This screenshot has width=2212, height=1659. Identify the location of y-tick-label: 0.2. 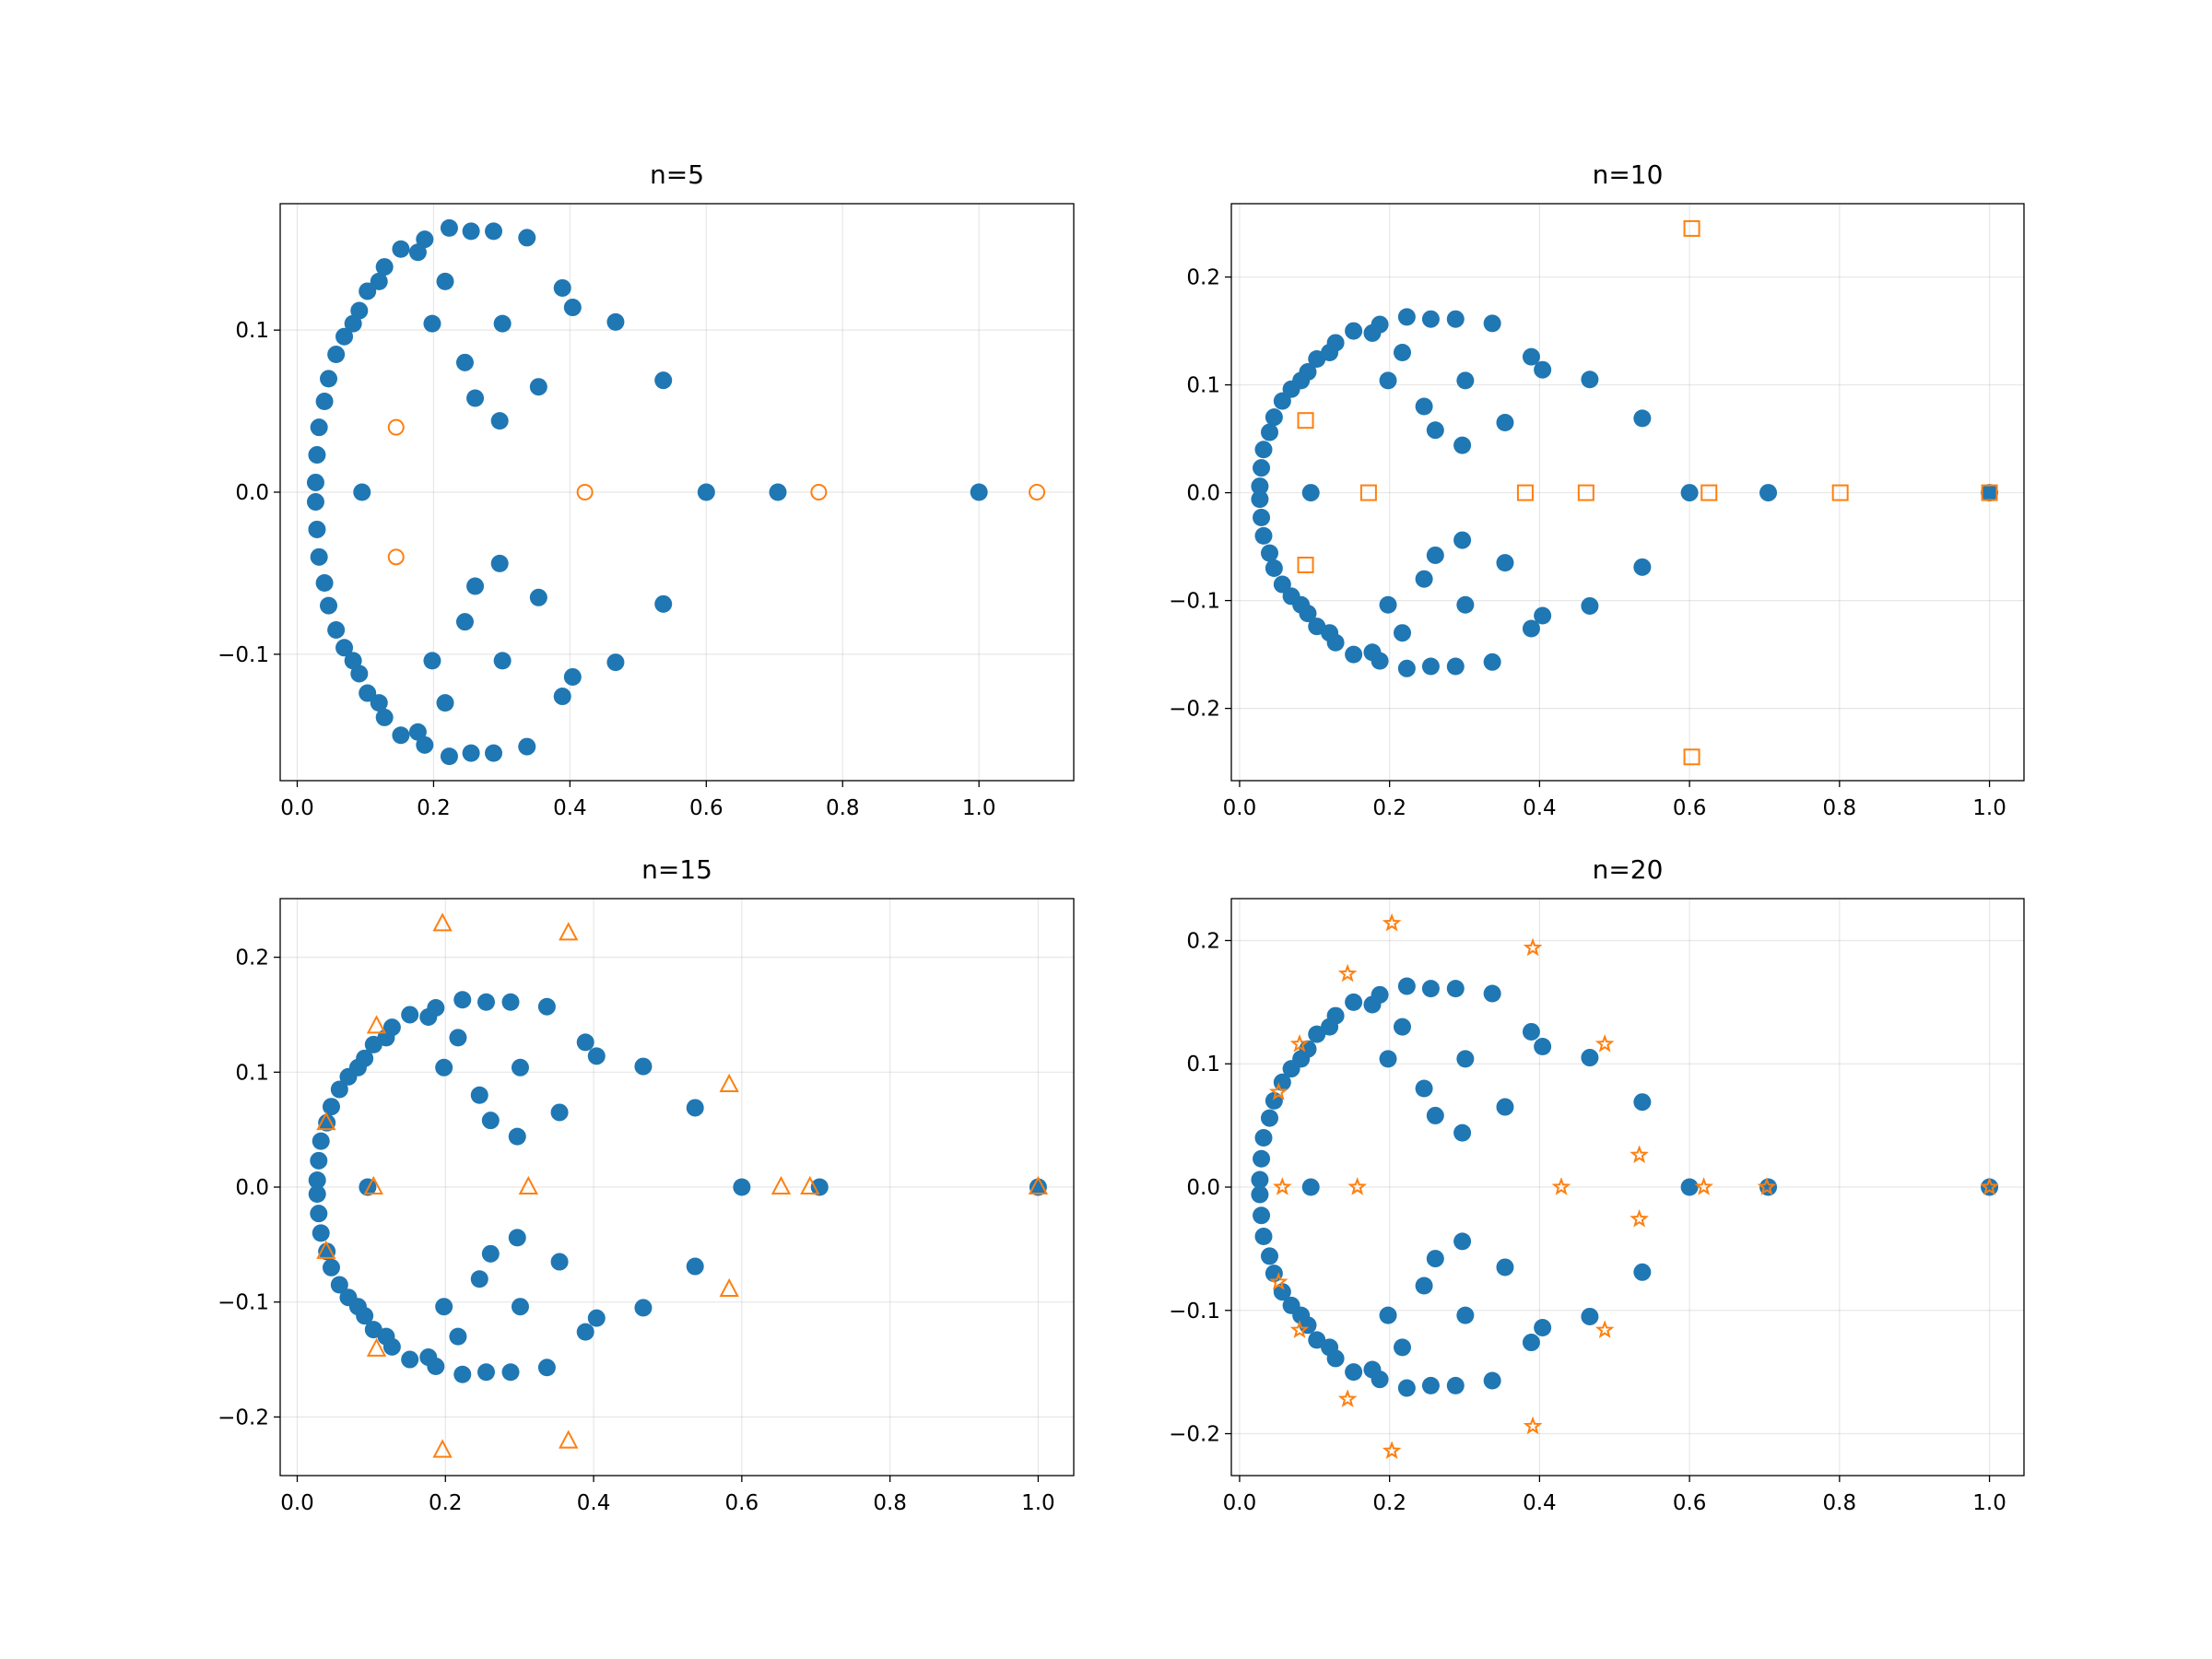
(1203, 941).